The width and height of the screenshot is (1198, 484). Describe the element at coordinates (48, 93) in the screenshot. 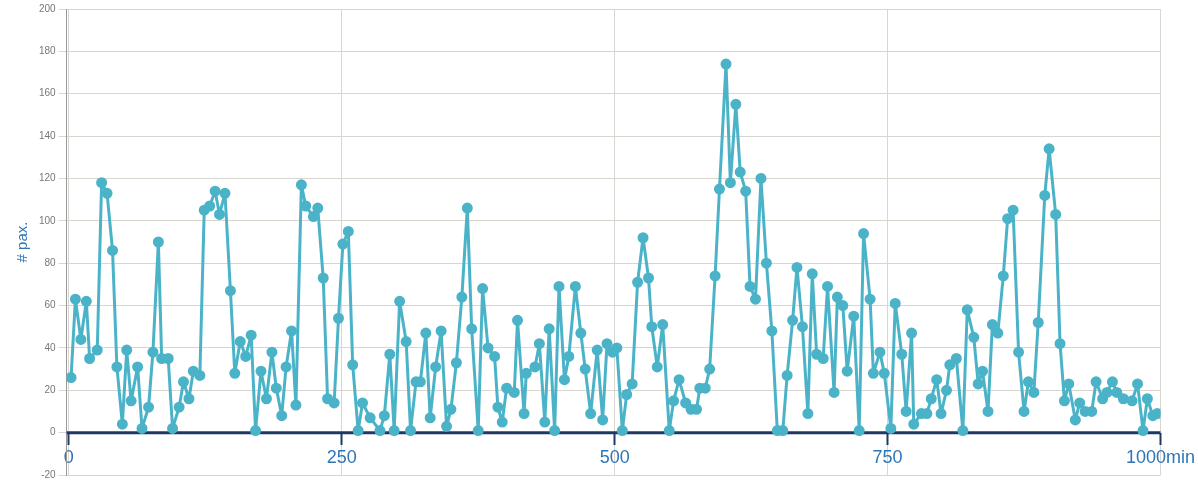

I see `y-tick-label: 160` at that location.